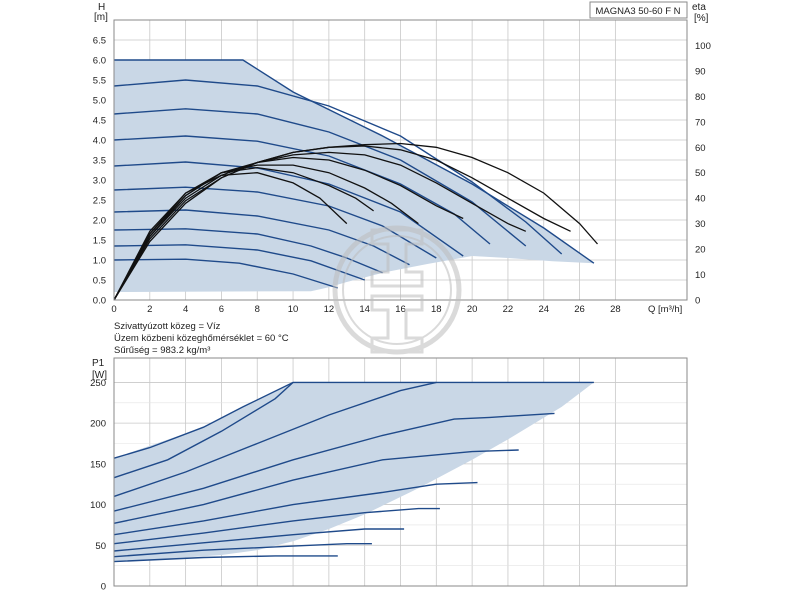 Image resolution: width=800 pixels, height=605 pixels. I want to click on x-tick-label: 14, so click(364, 309).